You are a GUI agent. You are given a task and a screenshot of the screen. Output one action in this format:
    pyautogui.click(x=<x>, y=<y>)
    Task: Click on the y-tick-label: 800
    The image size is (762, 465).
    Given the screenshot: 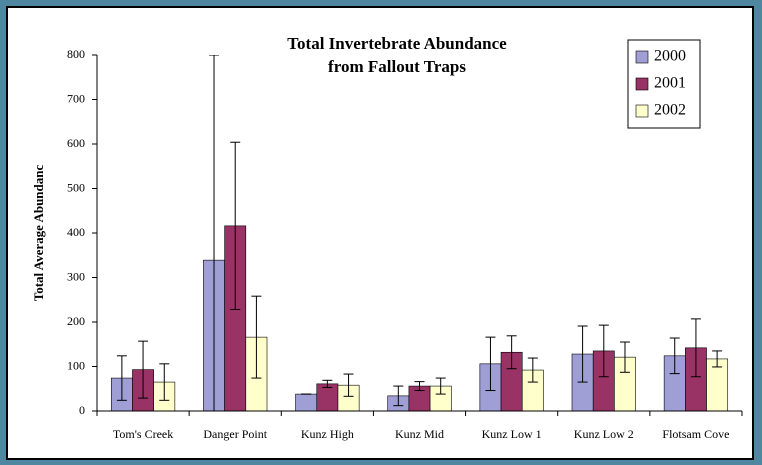 What is the action you would take?
    pyautogui.click(x=76, y=54)
    